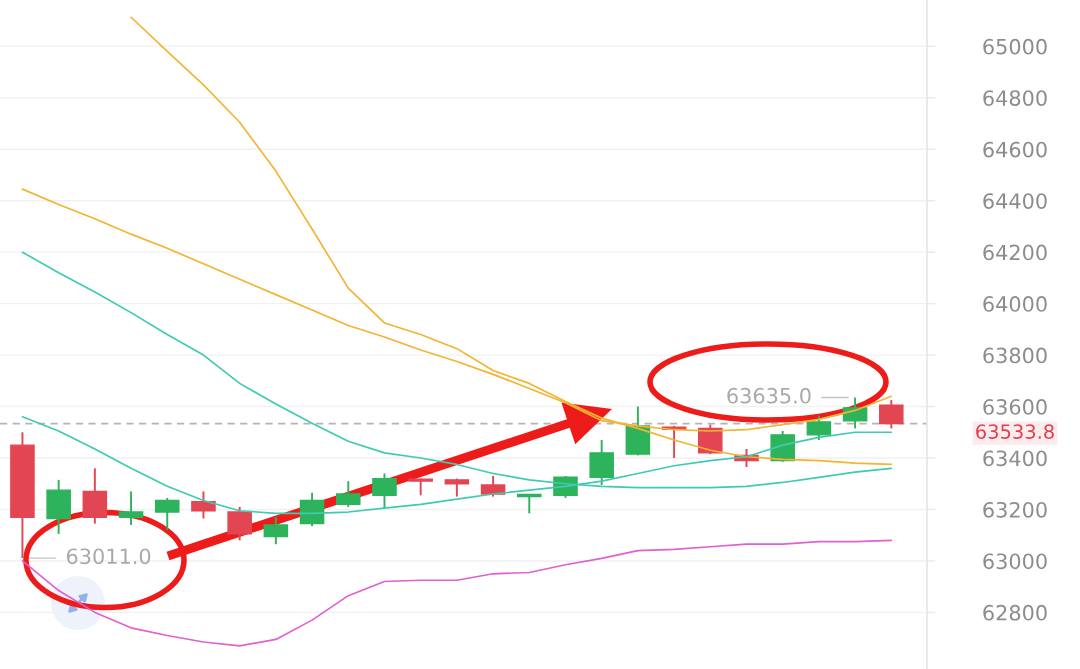  I want to click on y-tick-label: 63600, so click(1015, 407).